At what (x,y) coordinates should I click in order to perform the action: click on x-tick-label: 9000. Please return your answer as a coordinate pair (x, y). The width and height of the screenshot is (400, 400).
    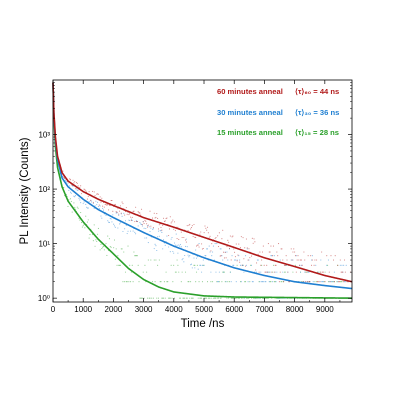
    Looking at the image, I should click on (325, 309).